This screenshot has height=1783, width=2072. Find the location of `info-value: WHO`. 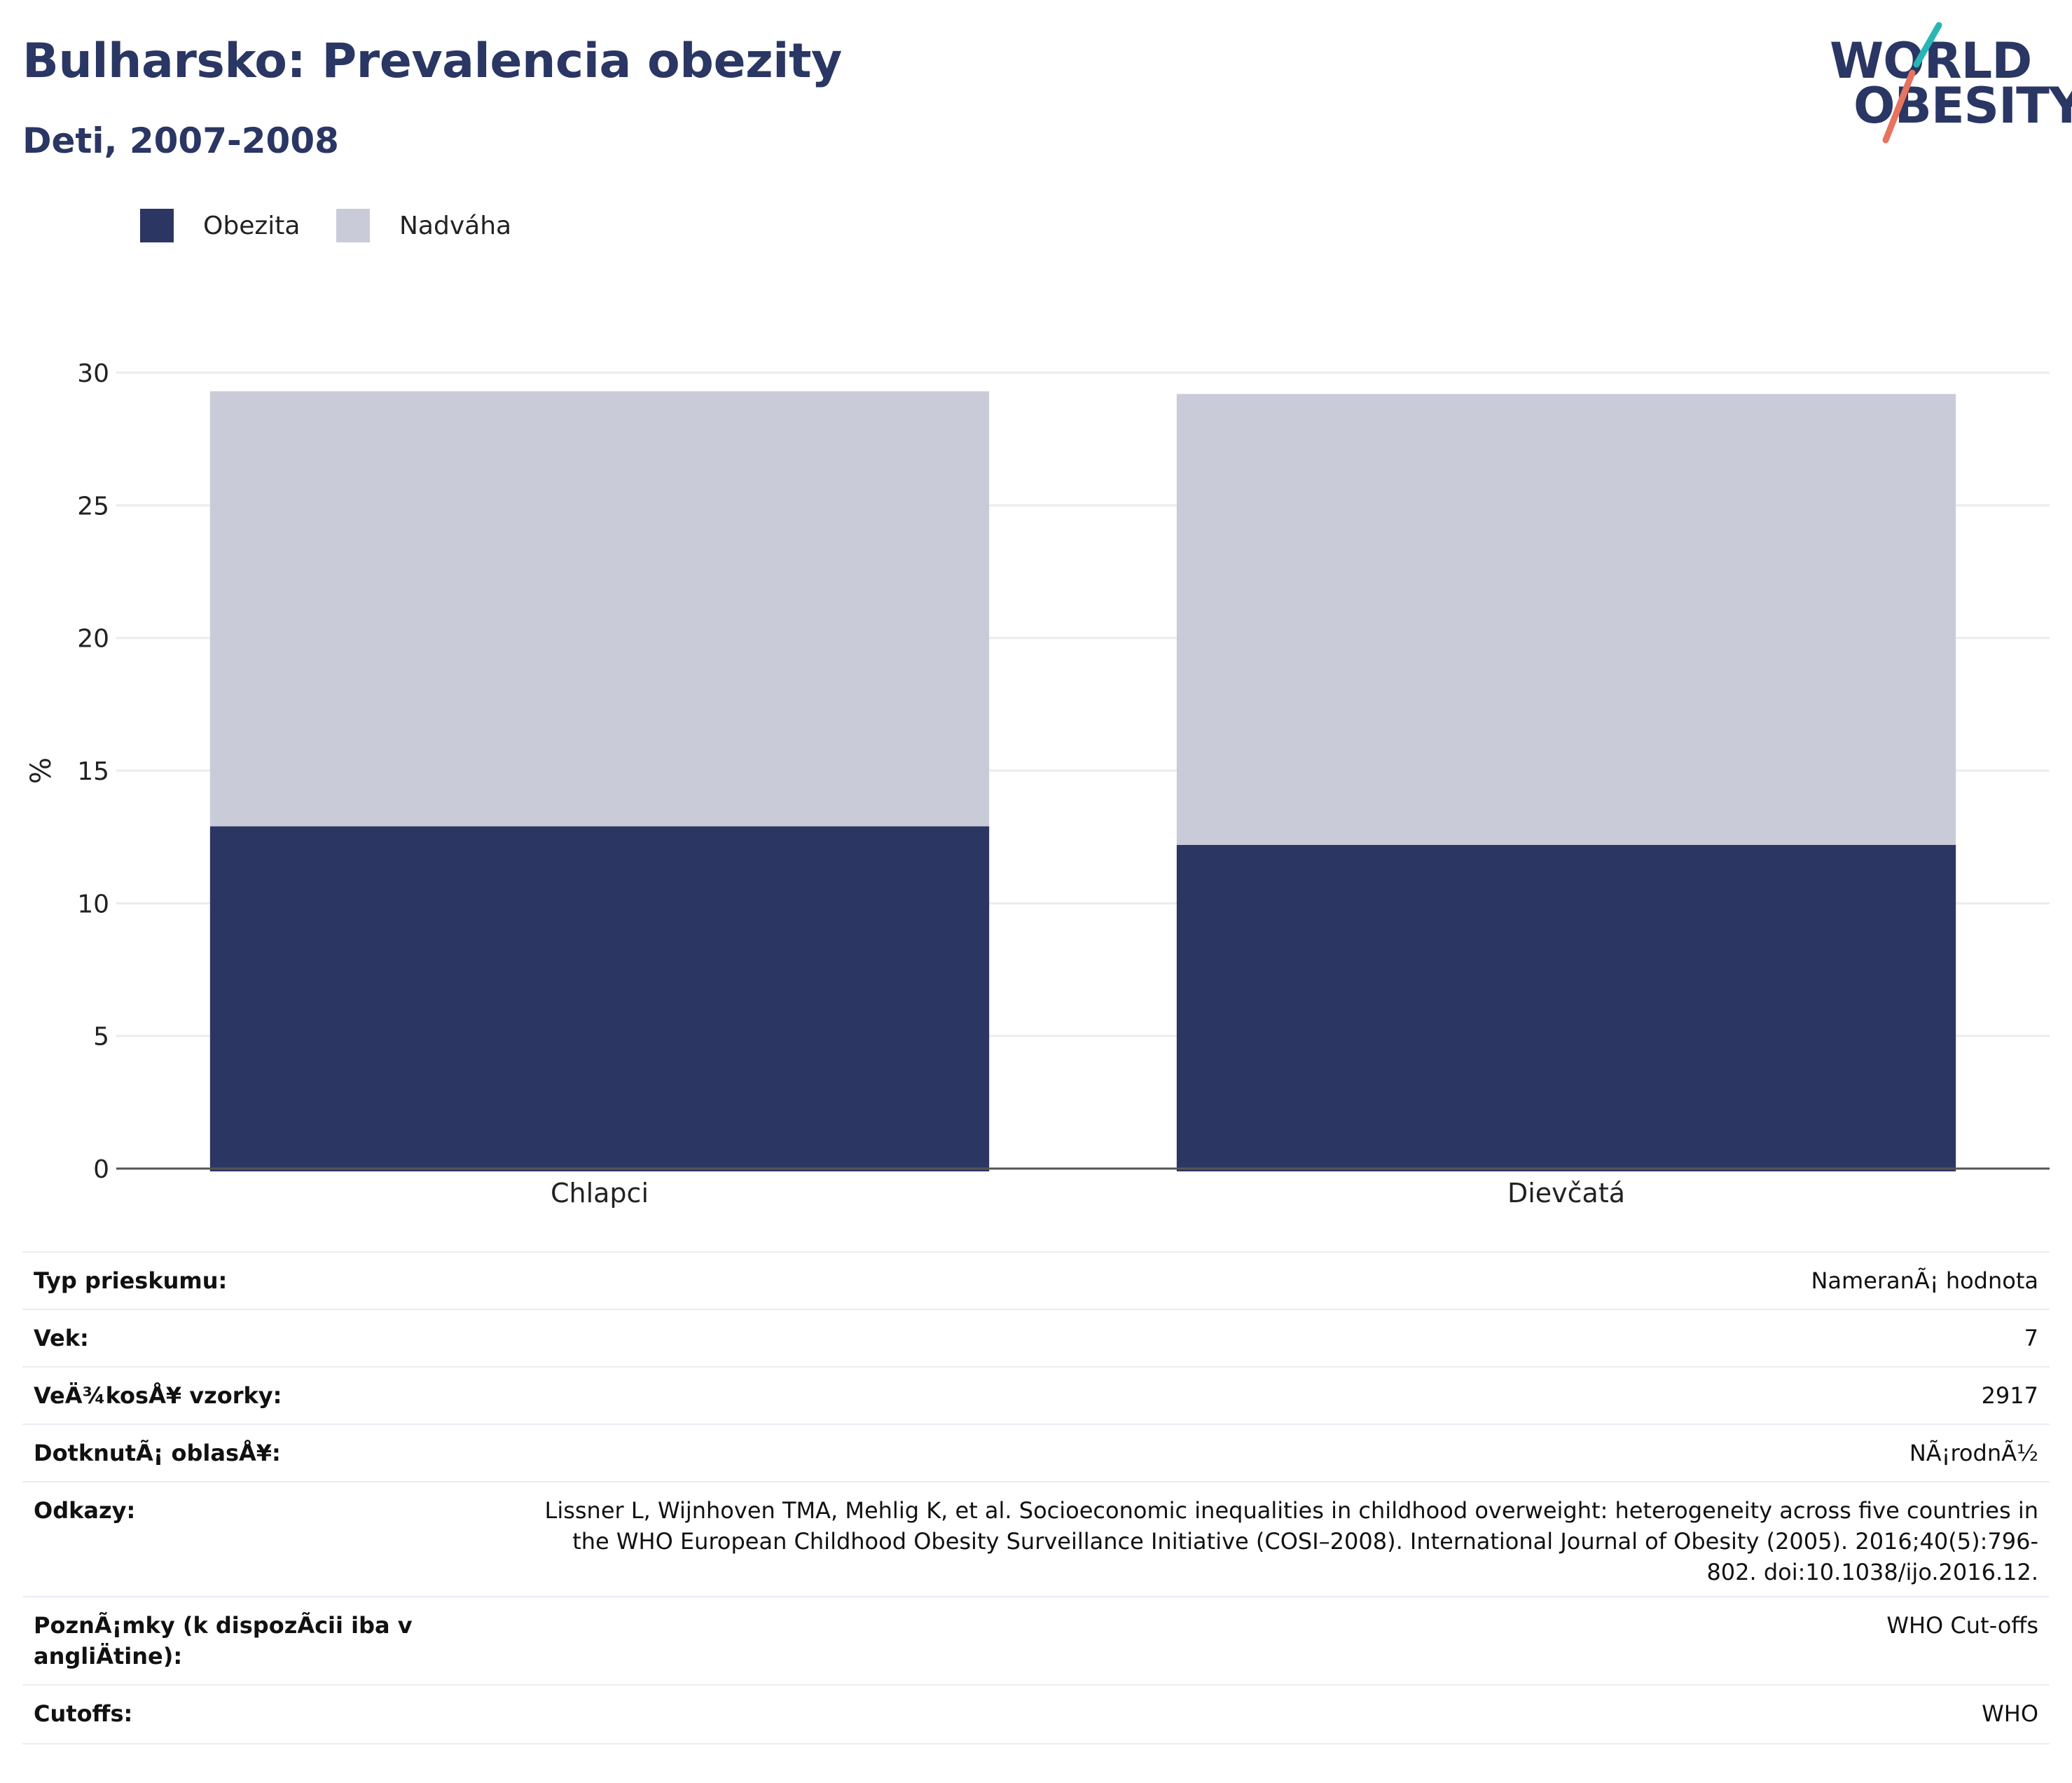

info-value: WHO is located at coordinates (2016, 1707).